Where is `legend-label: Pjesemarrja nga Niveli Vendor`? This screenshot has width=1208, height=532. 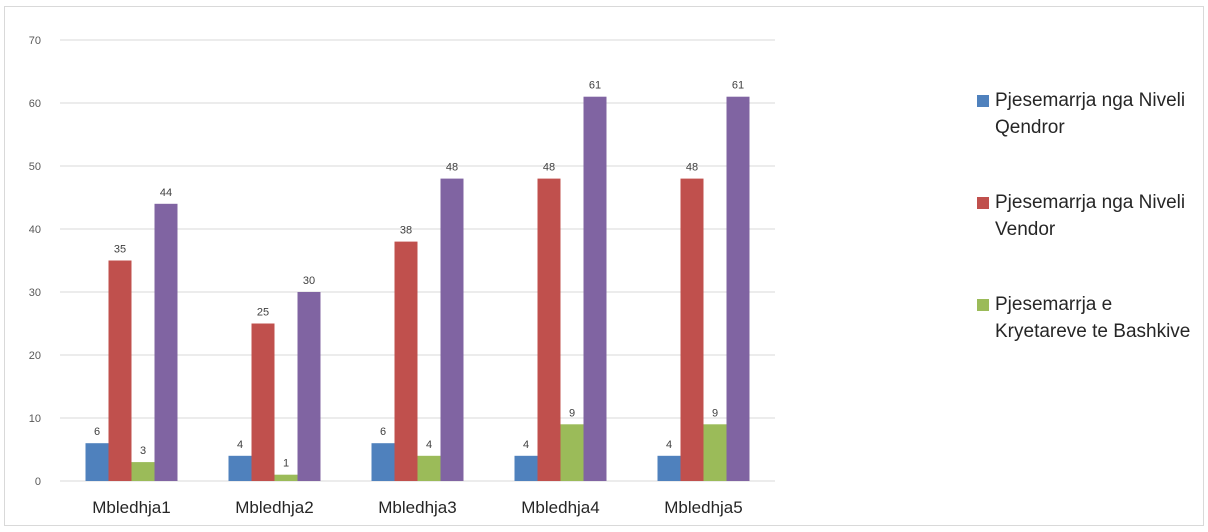 legend-label: Pjesemarrja nga Niveli Vendor is located at coordinates (1090, 216).